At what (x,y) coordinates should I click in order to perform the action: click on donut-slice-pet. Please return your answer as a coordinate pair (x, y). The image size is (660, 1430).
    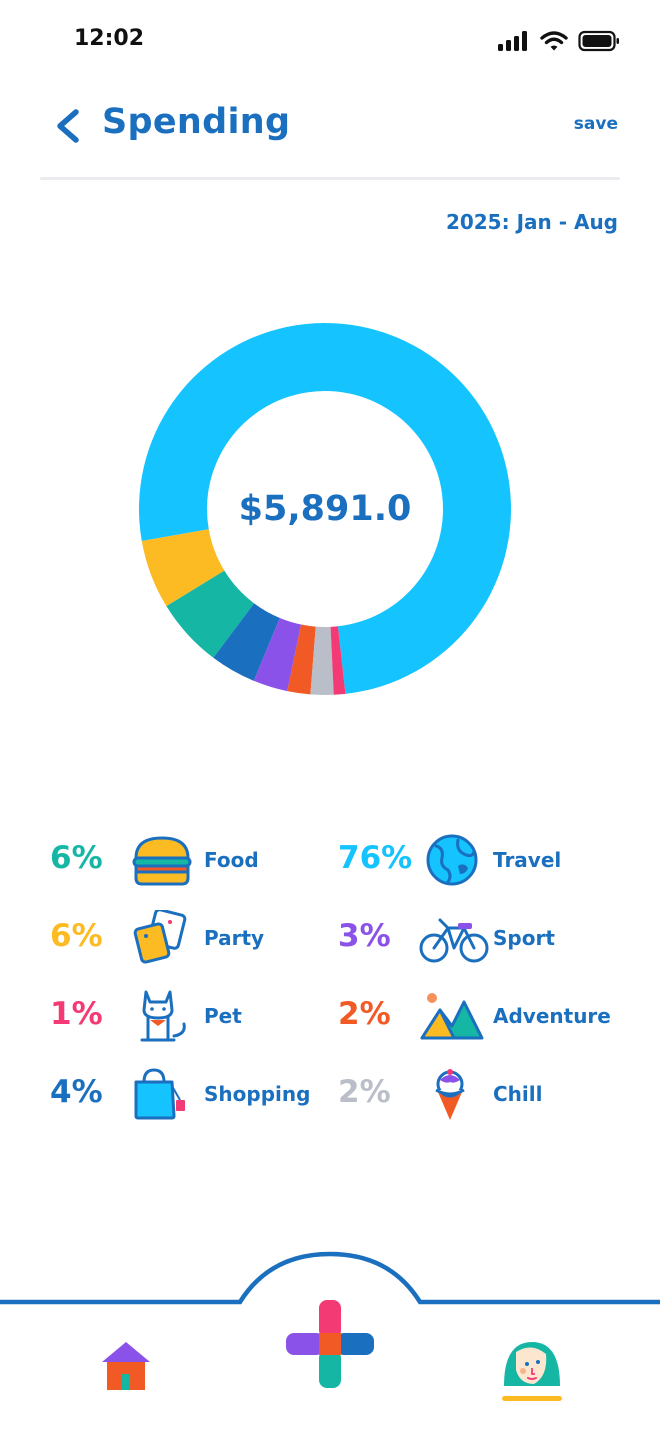
    Looking at the image, I should click on (338, 660).